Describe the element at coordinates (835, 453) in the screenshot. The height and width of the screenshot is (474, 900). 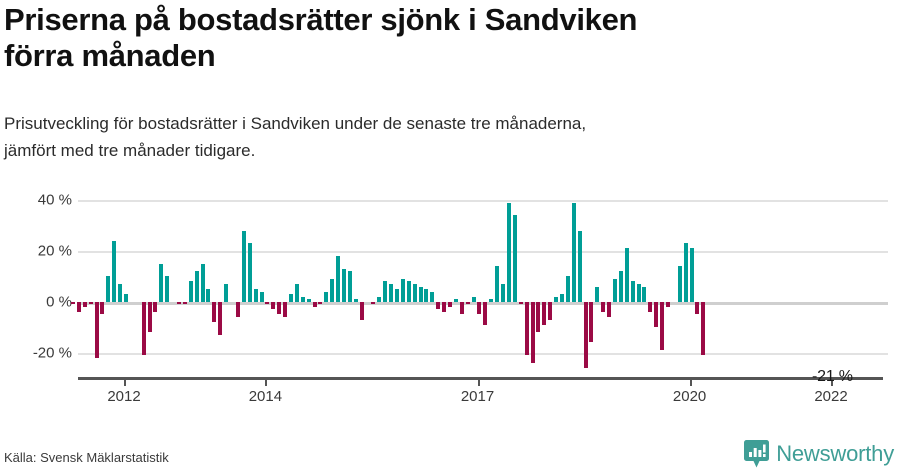
I see `newsworthy-wordmark: Newsworthy` at that location.